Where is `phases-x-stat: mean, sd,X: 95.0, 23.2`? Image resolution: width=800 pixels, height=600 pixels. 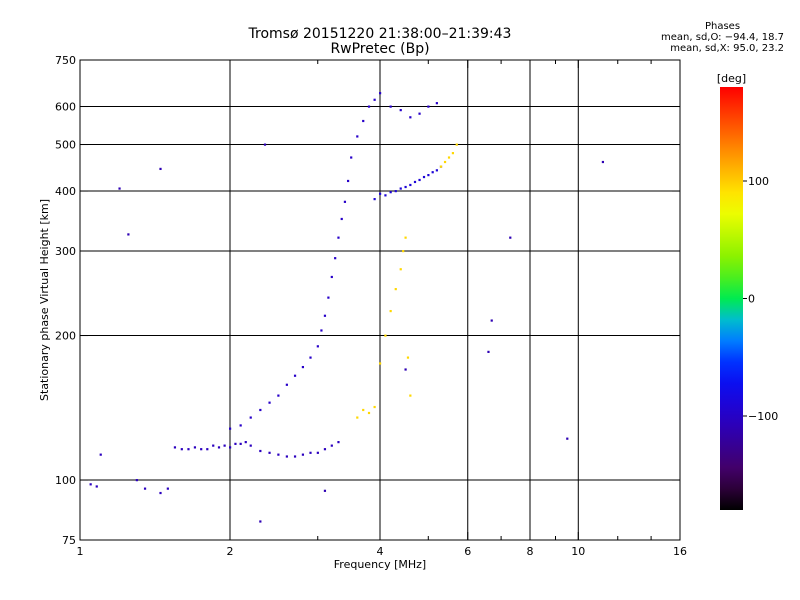
phases-x-stat: mean, sd,X: 95.0, 23.2 is located at coordinates (727, 48).